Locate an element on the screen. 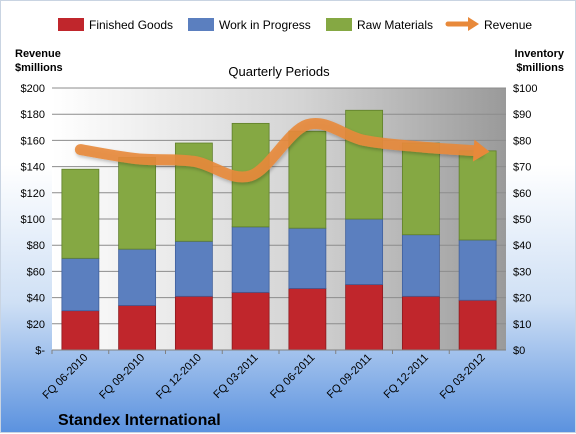 The width and height of the screenshot is (576, 434). legend-label-finished-goods: Finished Goods is located at coordinates (131, 25).